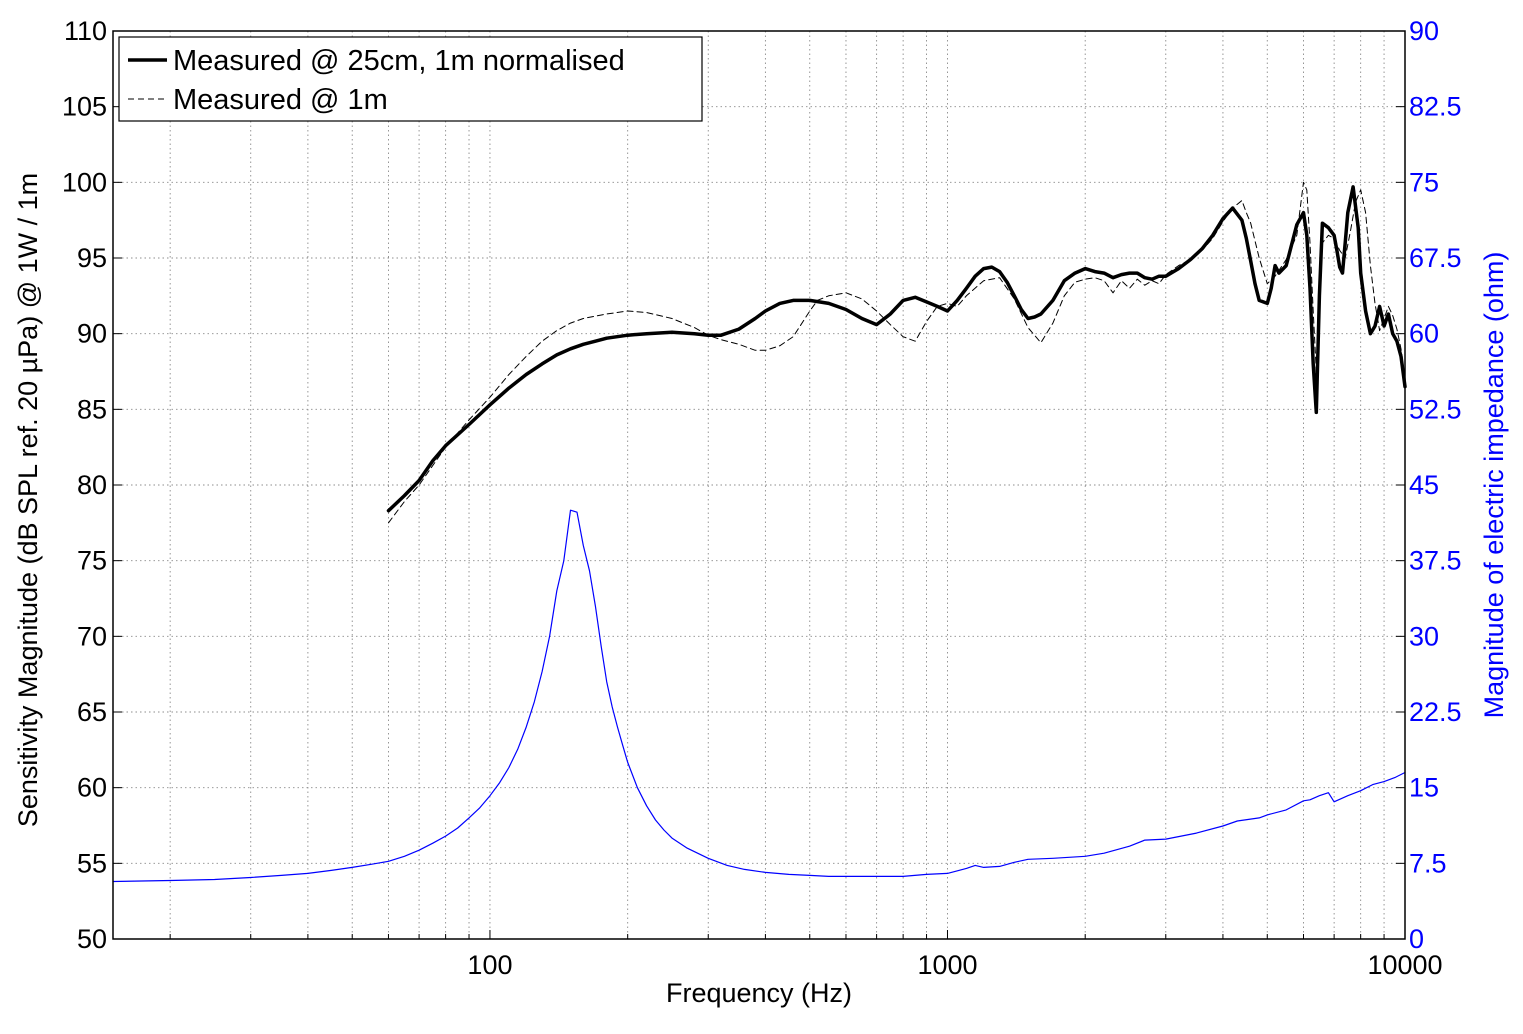 This screenshot has height=1034, width=1523. What do you see at coordinates (92, 561) in the screenshot?
I see `y-left-tick-label: 75` at bounding box center [92, 561].